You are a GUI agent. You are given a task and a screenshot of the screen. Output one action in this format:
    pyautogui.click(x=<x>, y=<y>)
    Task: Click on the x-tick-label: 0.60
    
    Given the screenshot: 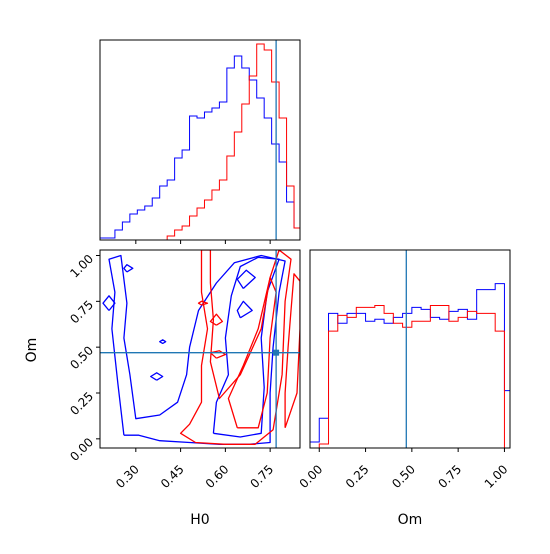 What is the action you would take?
    pyautogui.click(x=217, y=476)
    